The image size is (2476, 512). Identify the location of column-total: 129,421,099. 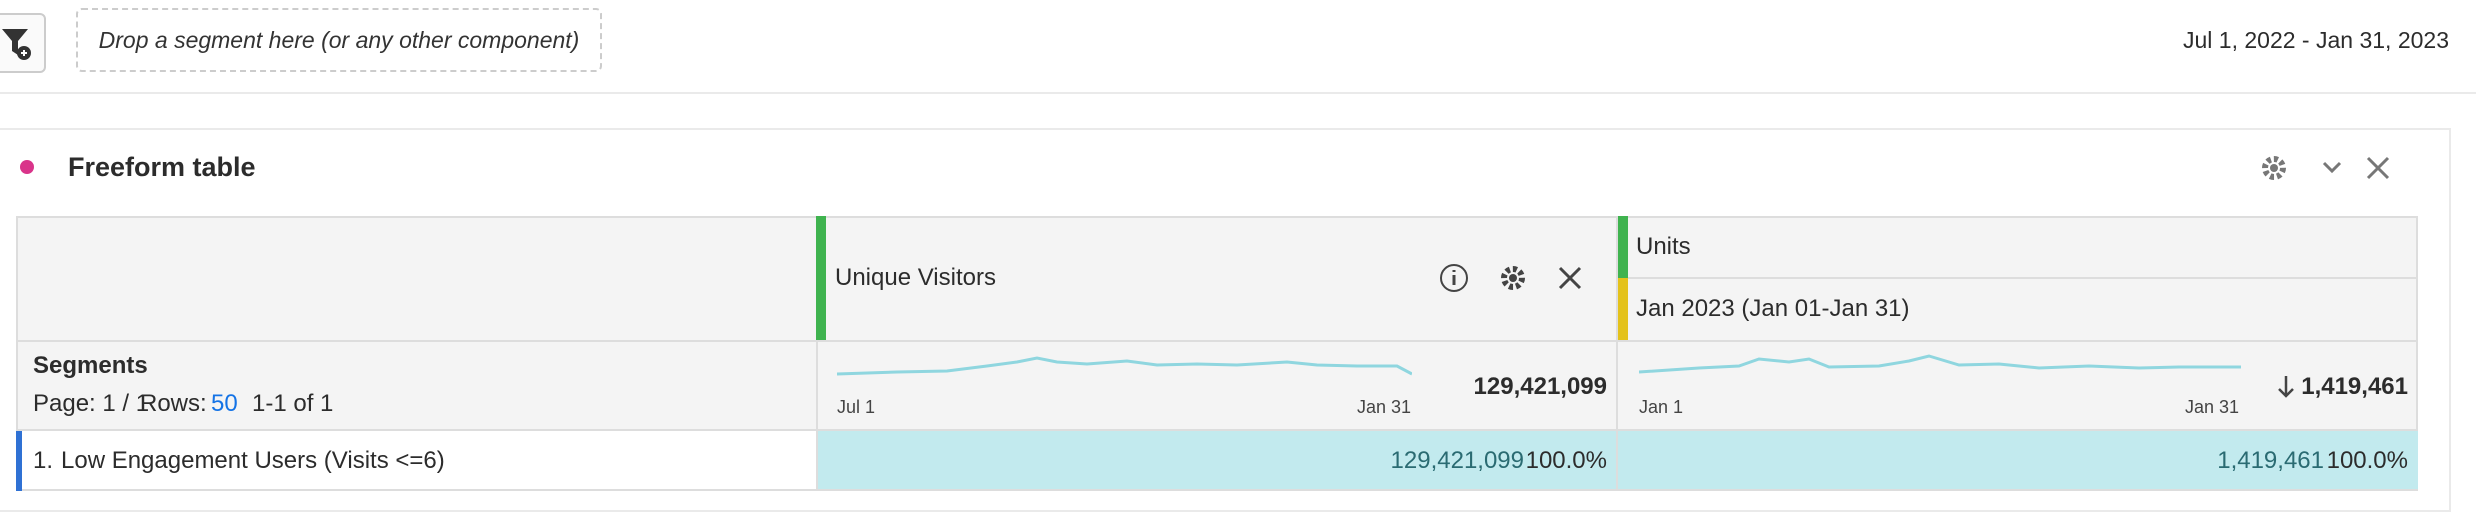
(1540, 386).